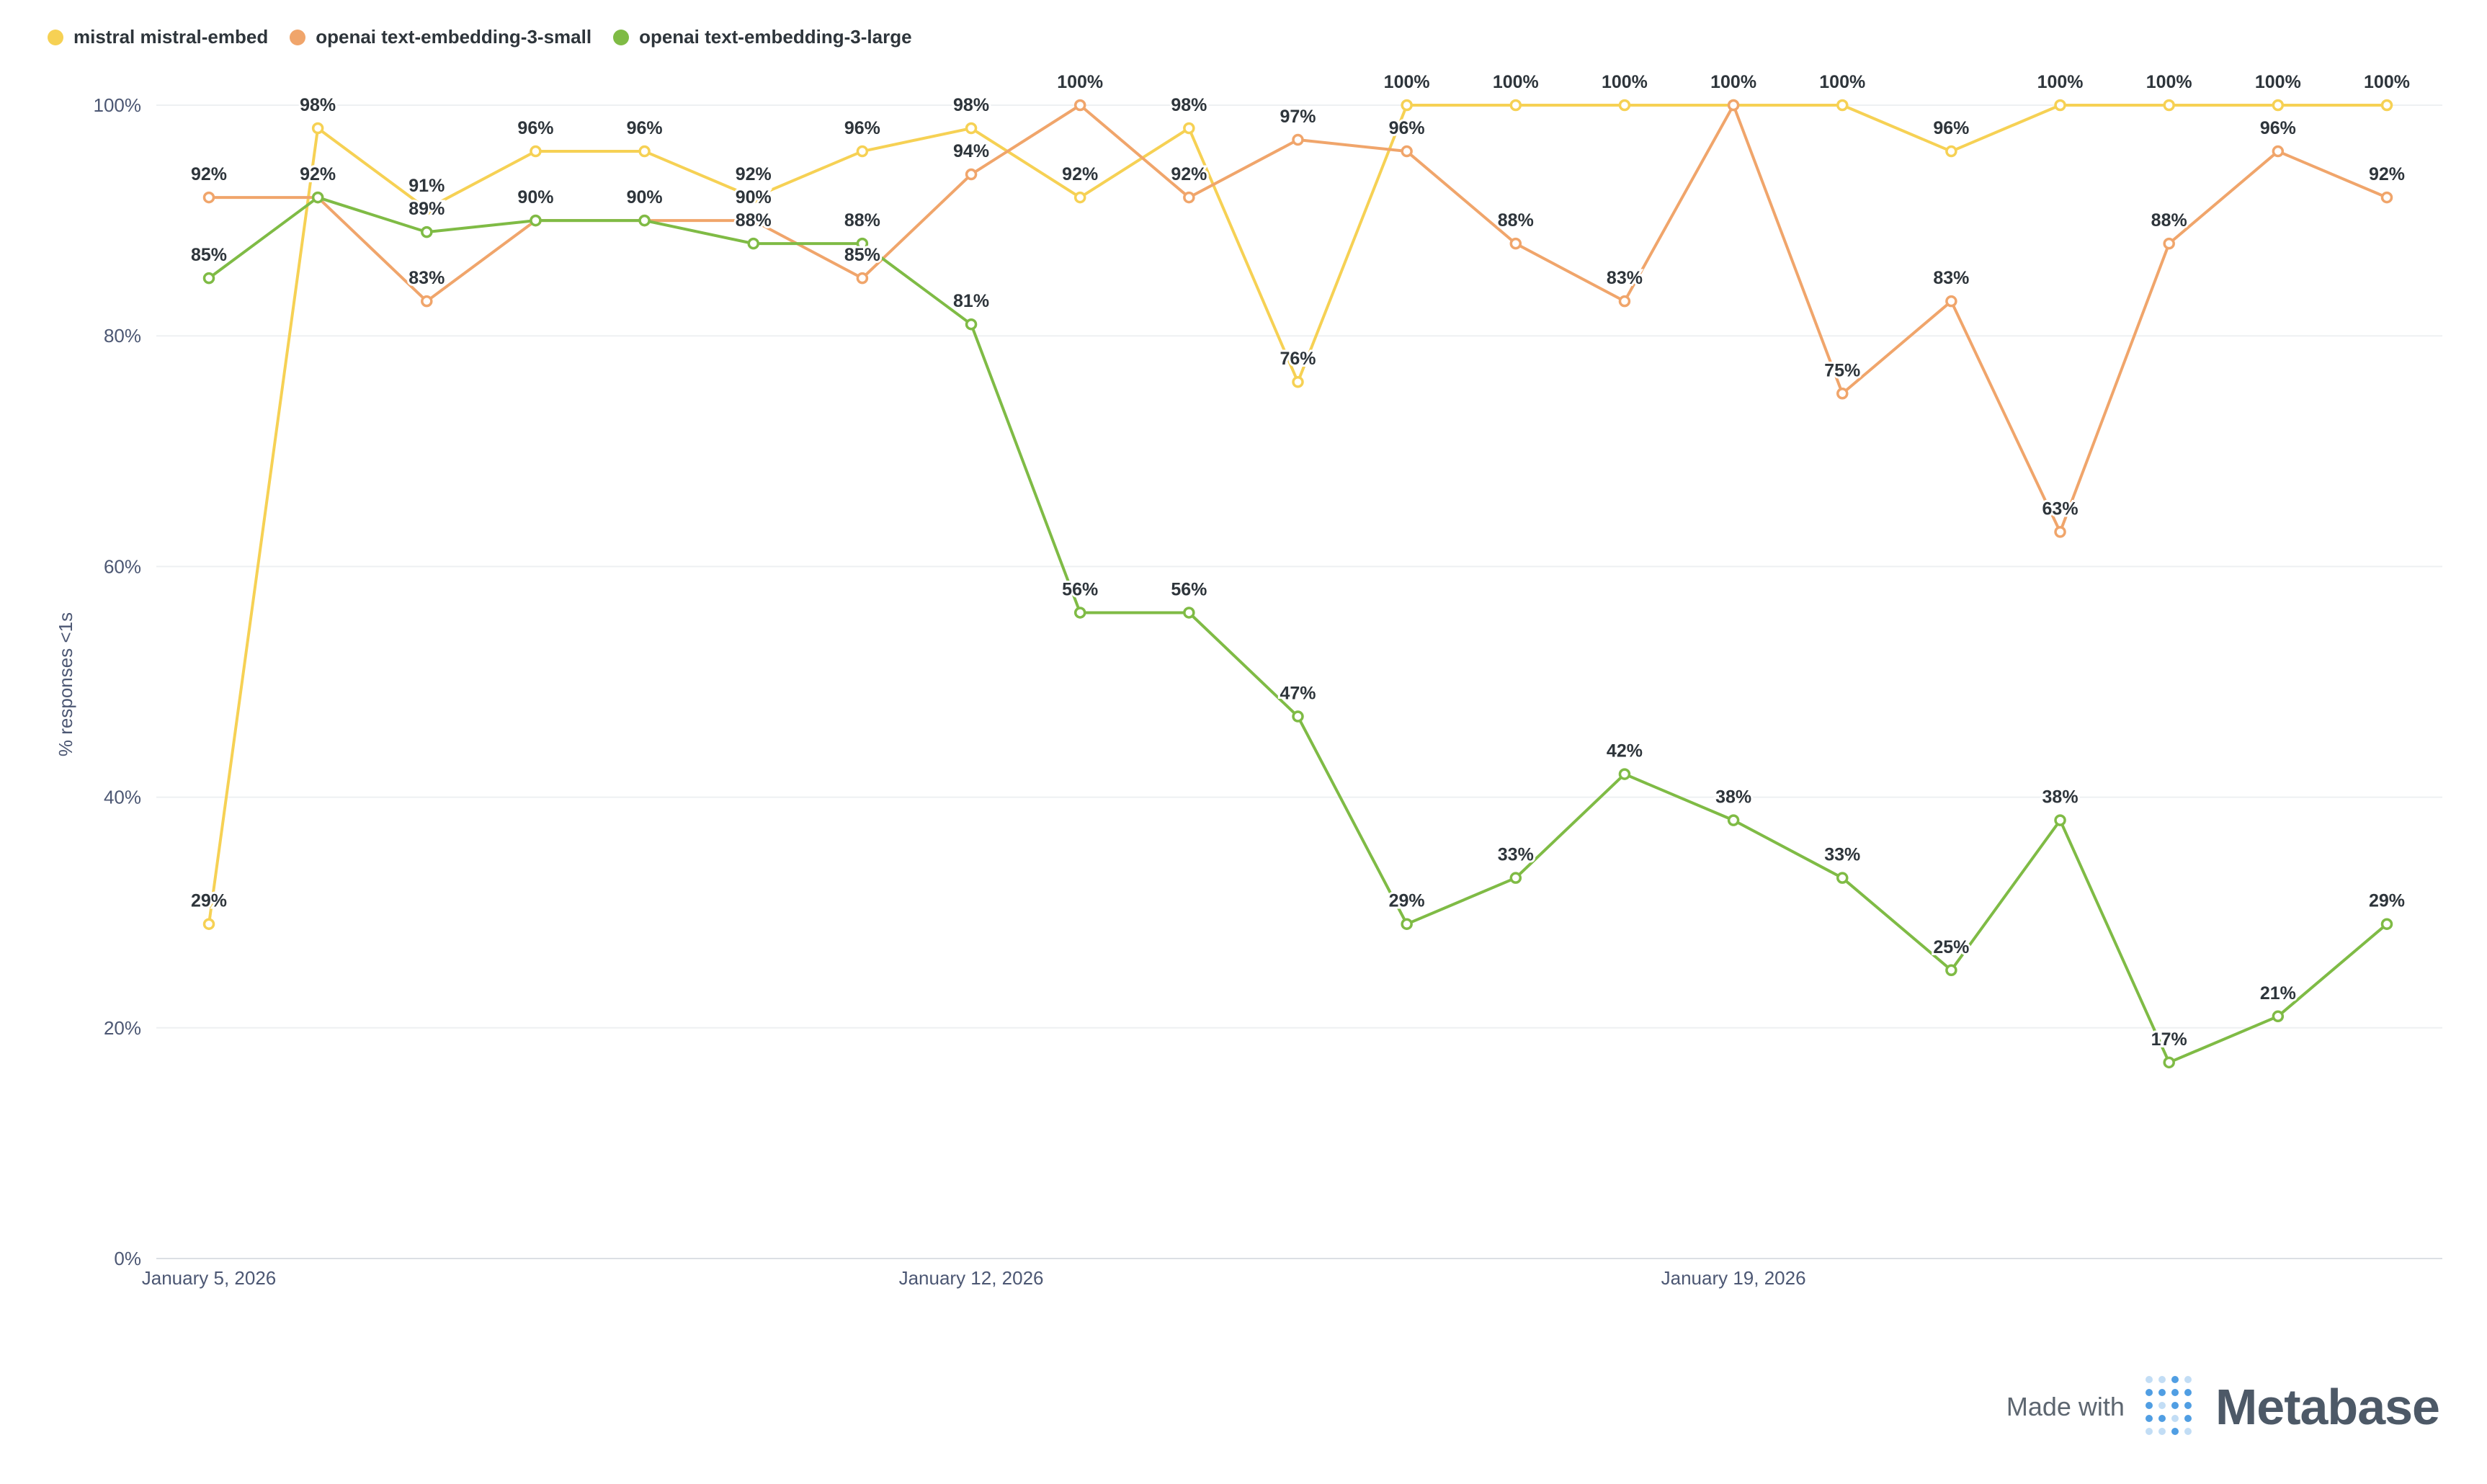 The height and width of the screenshot is (1484, 2487). Describe the element at coordinates (1842, 855) in the screenshot. I see `data-label: 33%` at that location.